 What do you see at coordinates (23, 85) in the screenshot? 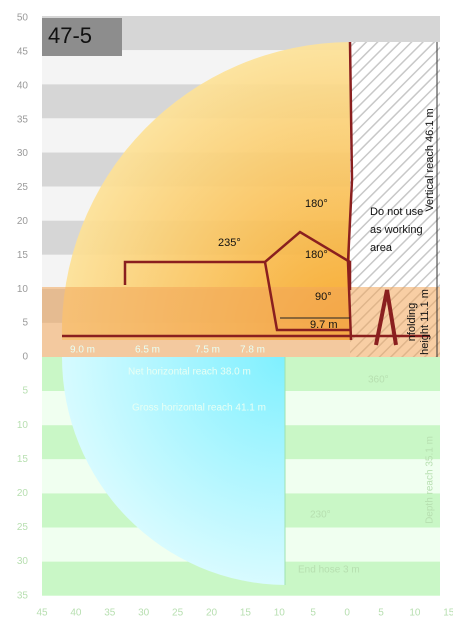
I see `y-tick-label: 40` at bounding box center [23, 85].